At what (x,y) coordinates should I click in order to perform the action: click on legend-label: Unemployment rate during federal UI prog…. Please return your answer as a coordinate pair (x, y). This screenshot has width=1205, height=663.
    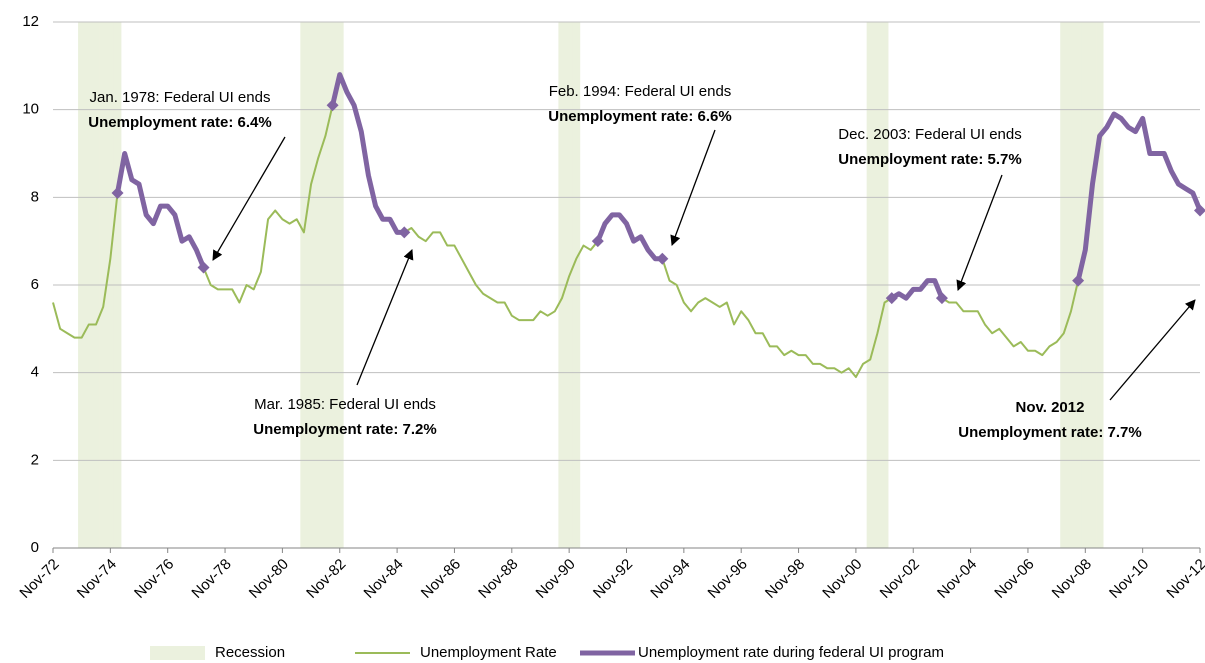
    Looking at the image, I should click on (791, 652).